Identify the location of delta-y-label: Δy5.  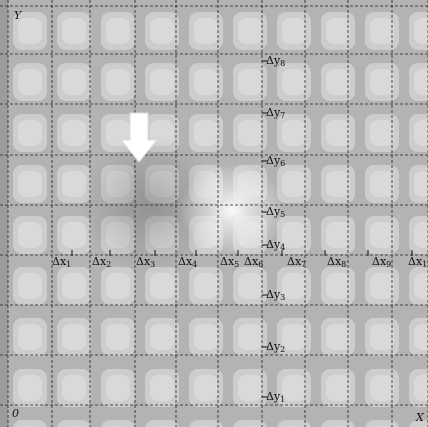
(276, 212).